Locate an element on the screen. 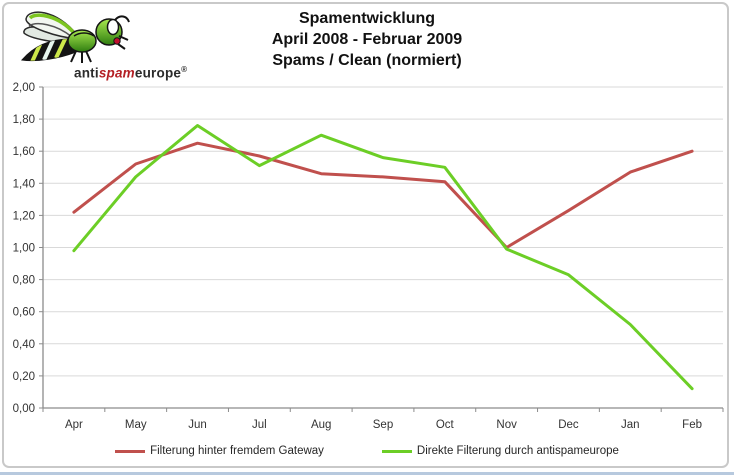  y-axis-label: 1,20 is located at coordinates (24, 216).